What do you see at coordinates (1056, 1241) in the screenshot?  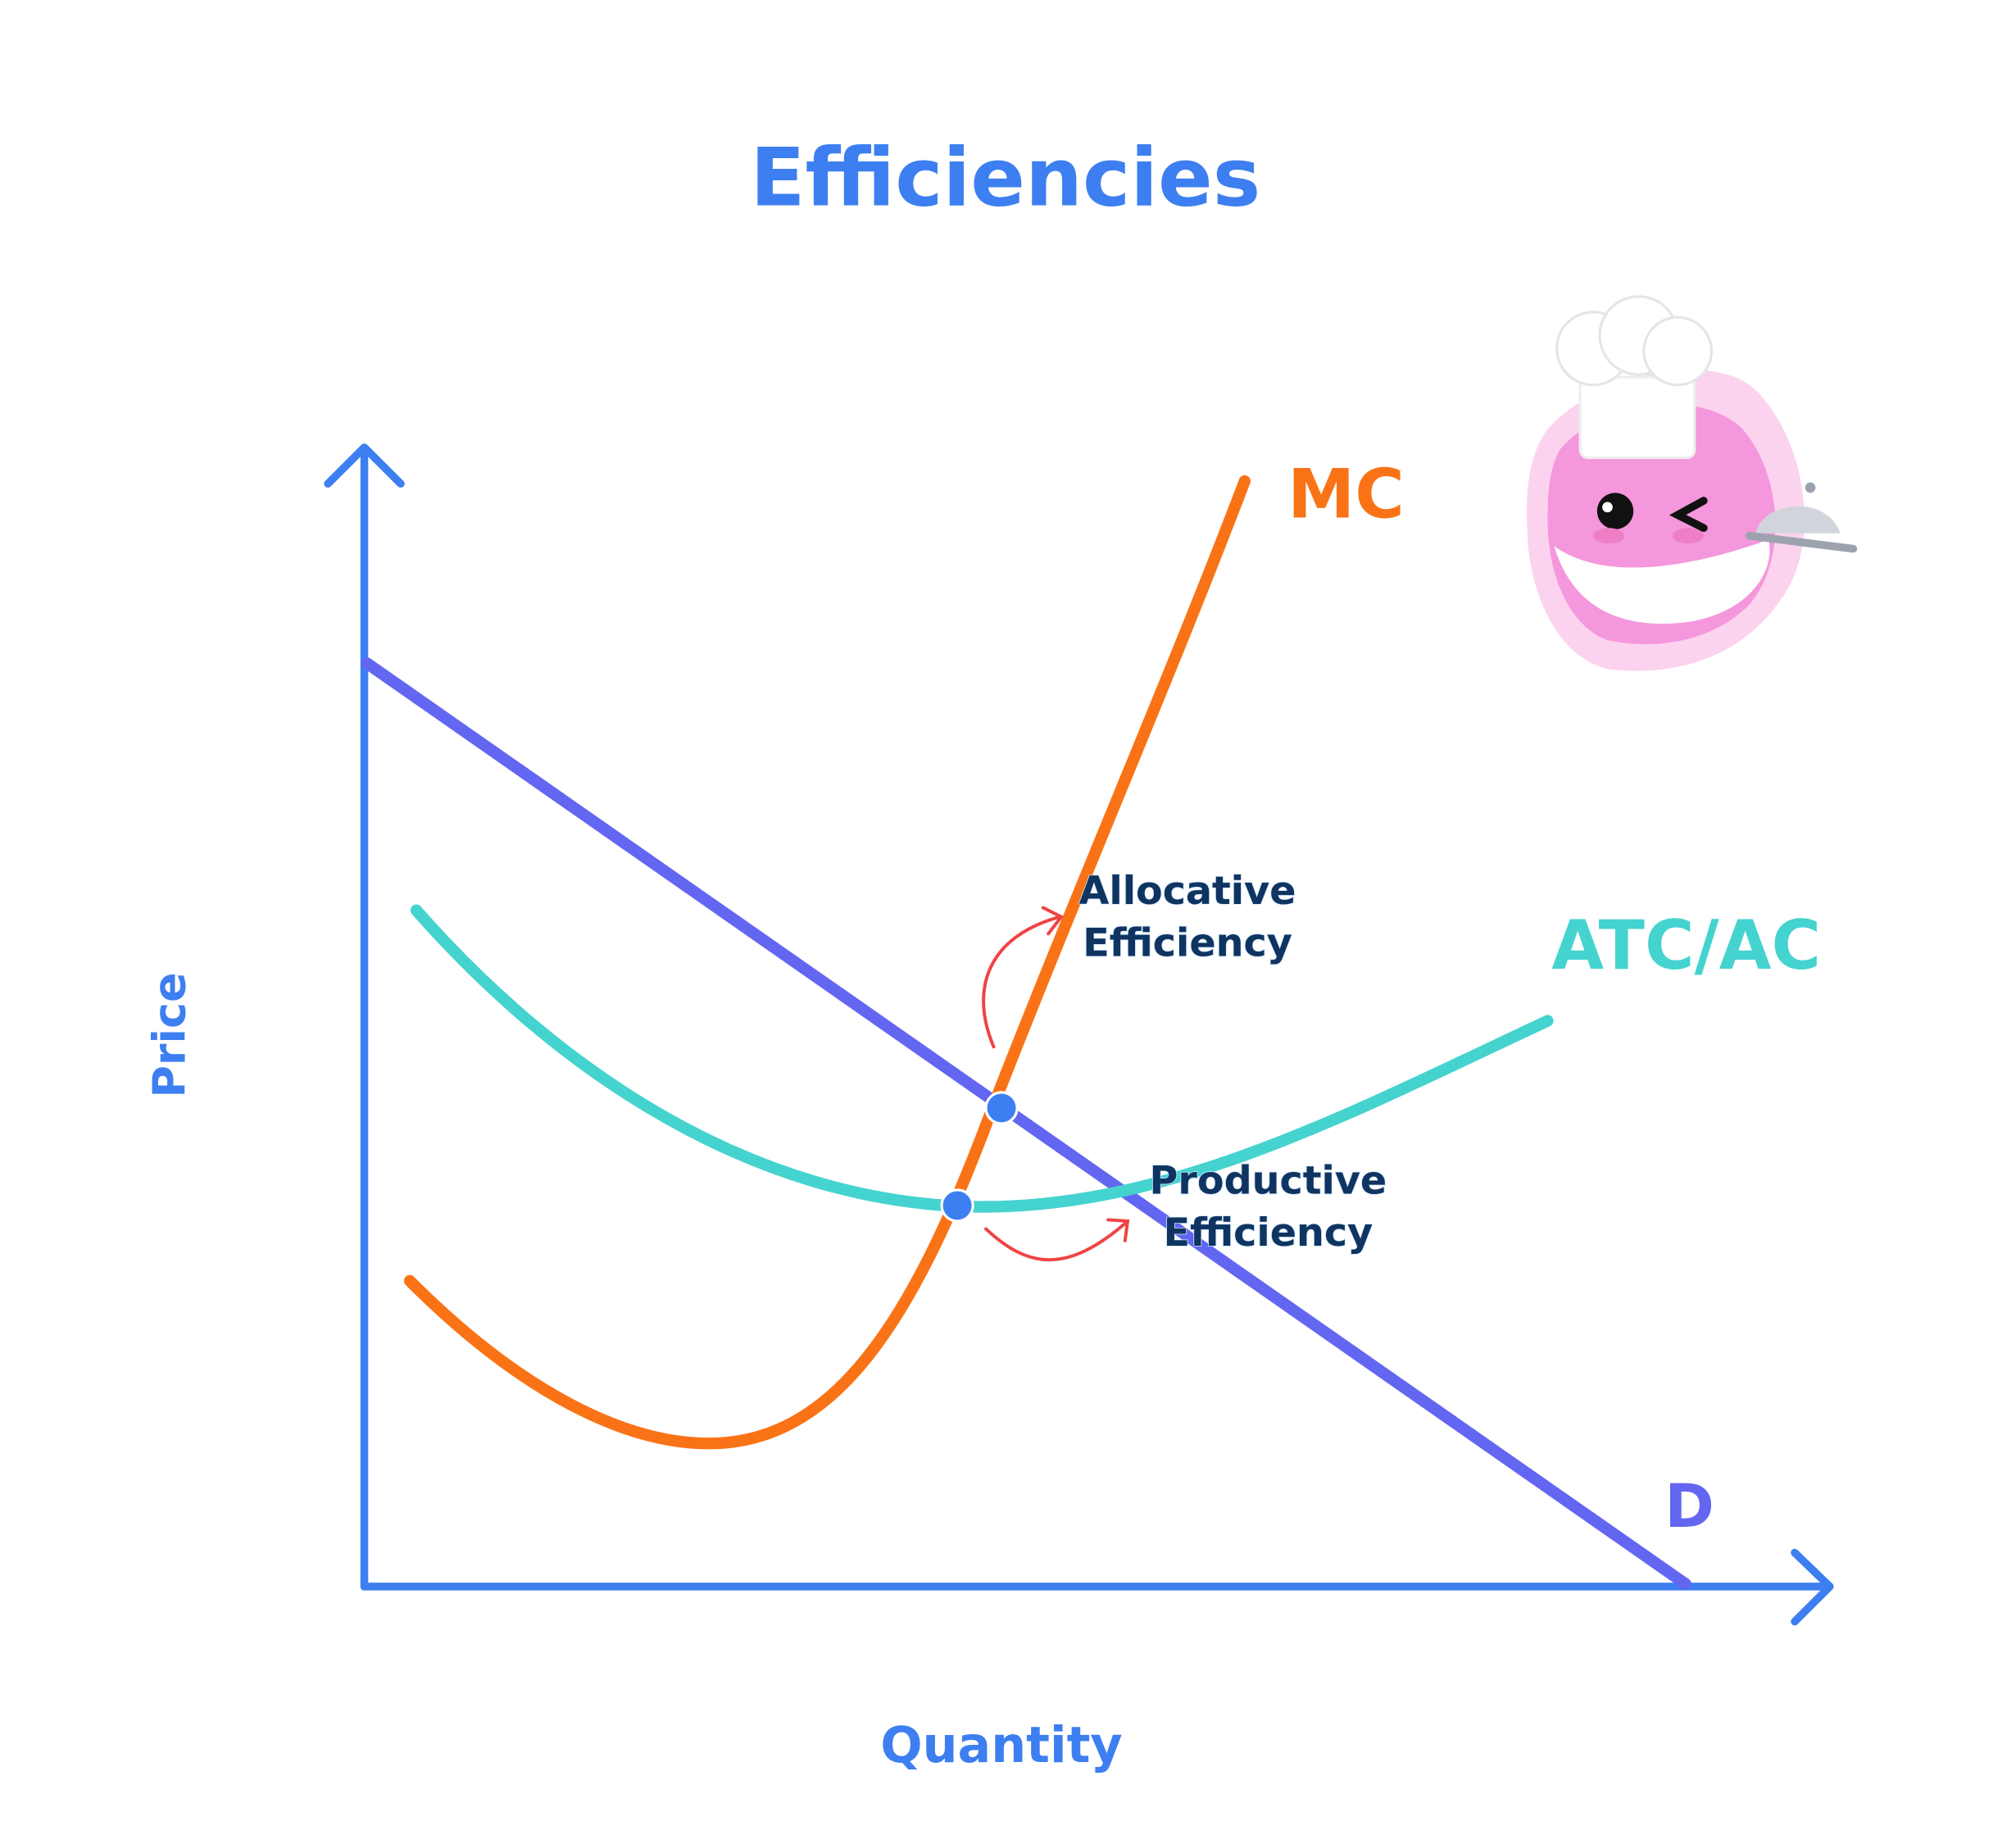 I see `productive-arrow` at bounding box center [1056, 1241].